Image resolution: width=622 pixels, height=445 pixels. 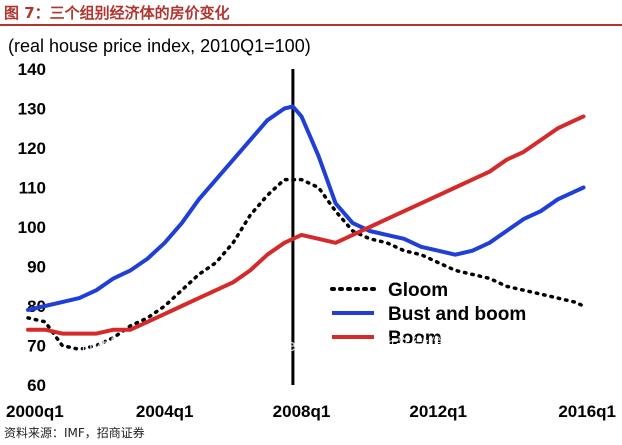 What do you see at coordinates (36, 385) in the screenshot?
I see `y-tick-label: 60` at bounding box center [36, 385].